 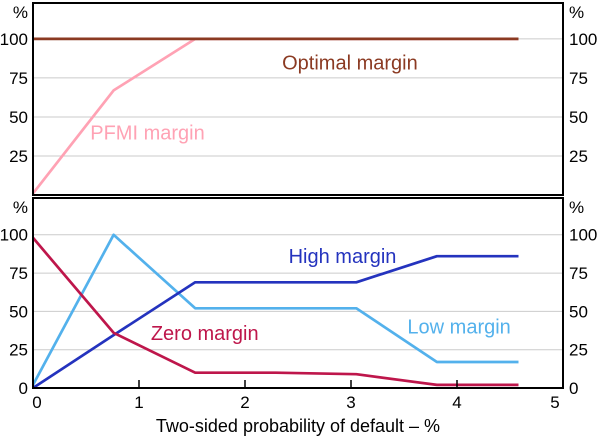 I want to click on top-panel-ytick-right-50: 50, so click(x=578, y=117).